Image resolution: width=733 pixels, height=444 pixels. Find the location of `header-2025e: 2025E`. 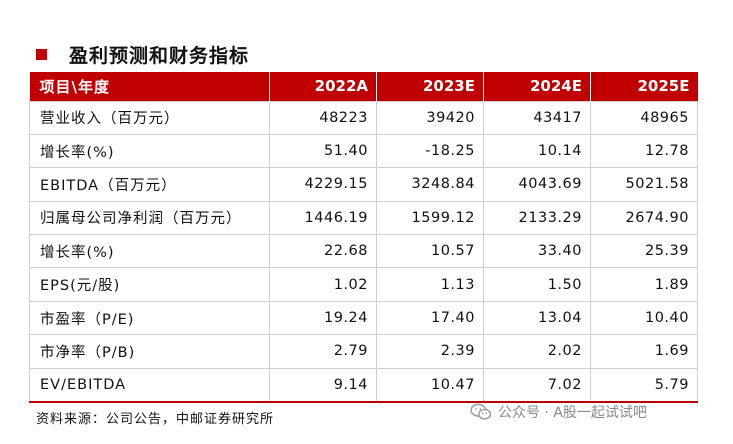

header-2025e: 2025E is located at coordinates (663, 86).